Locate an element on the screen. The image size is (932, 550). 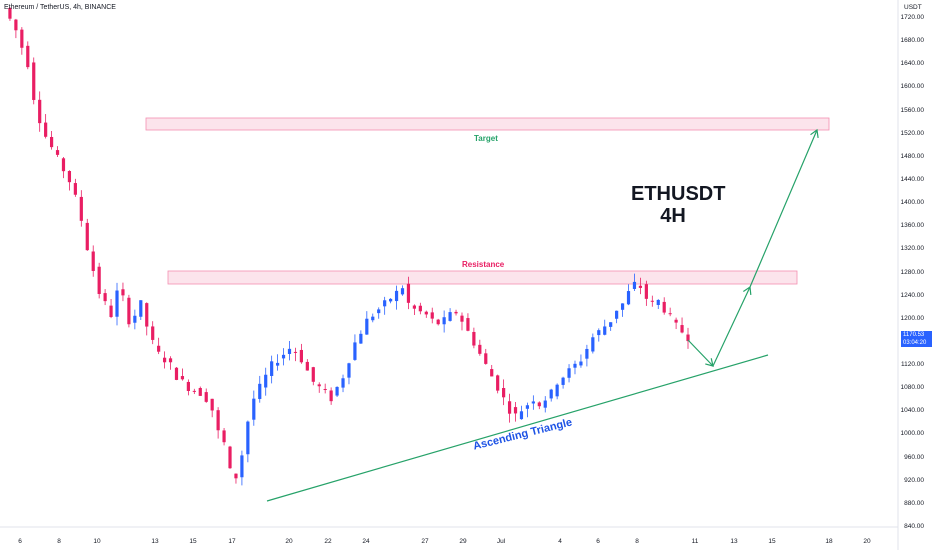
price-tick: 1040.00 is located at coordinates (912, 411).